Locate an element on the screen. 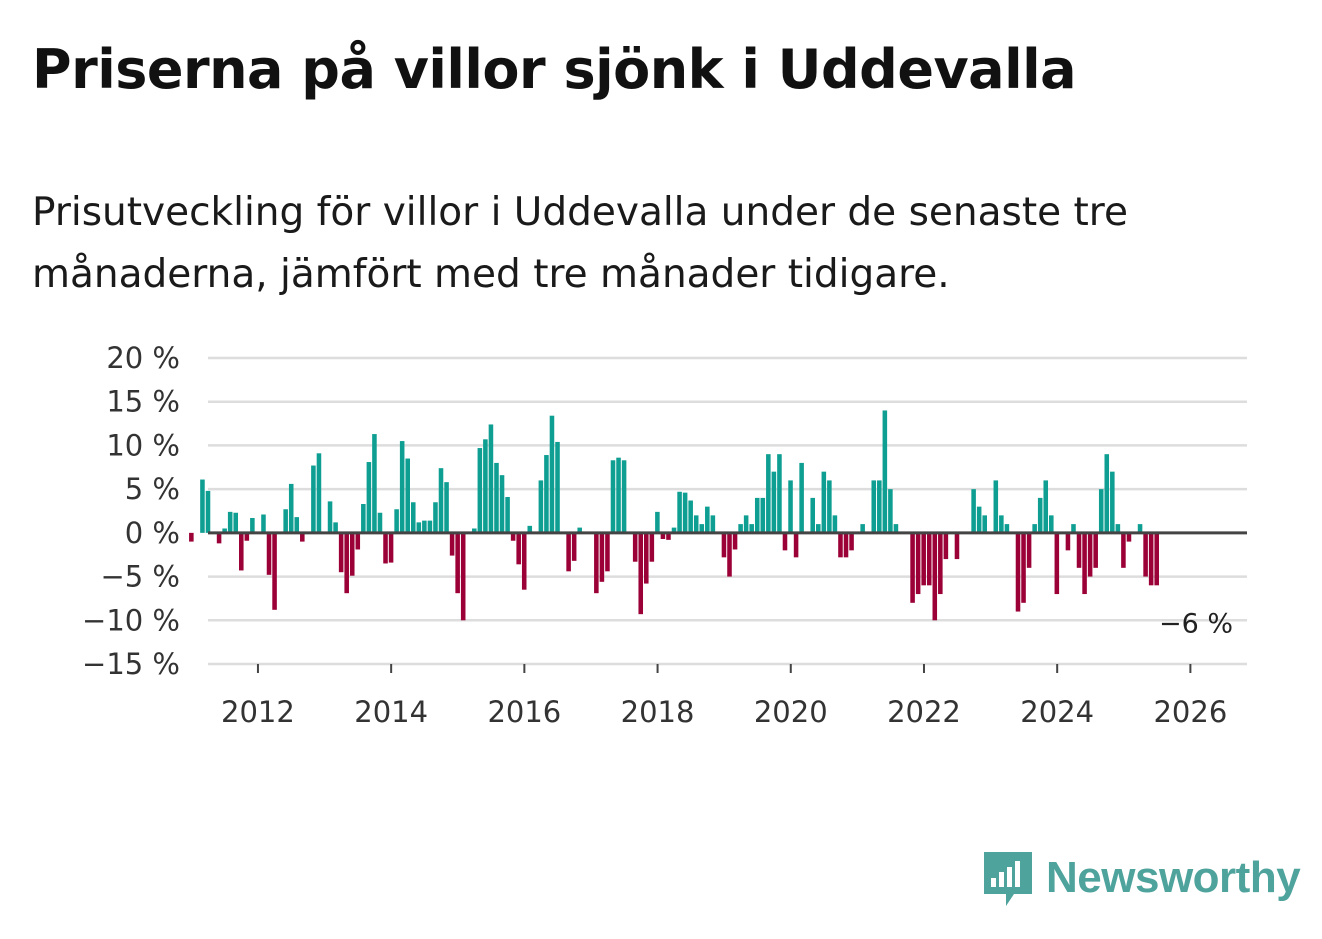 This screenshot has height=939, width=1322. x-tick-label: 2016 is located at coordinates (524, 712).